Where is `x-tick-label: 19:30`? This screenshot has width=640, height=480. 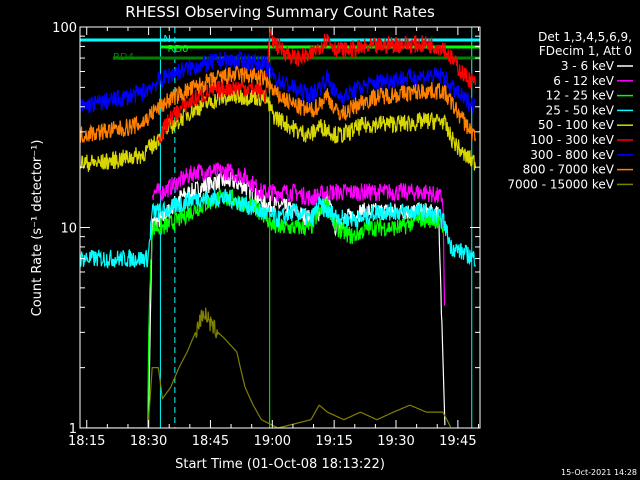 x-tick-label: 19:30 is located at coordinates (395, 441).